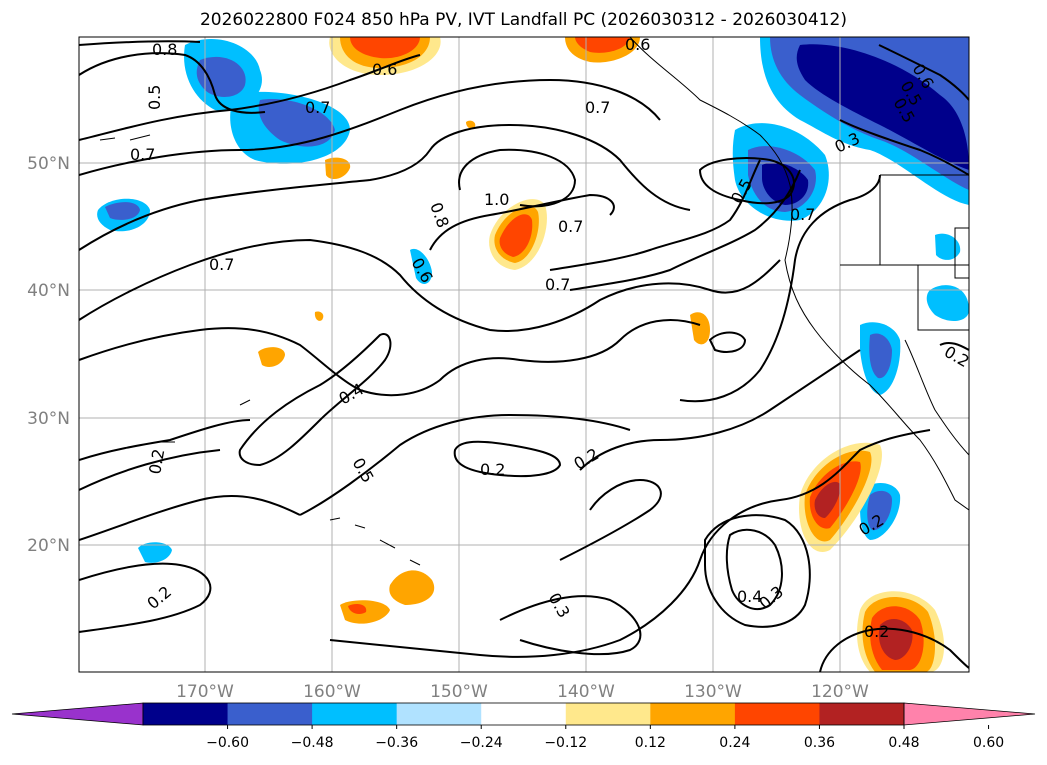 The width and height of the screenshot is (1047, 765). What do you see at coordinates (48, 546) in the screenshot?
I see `lat-label: 20°N` at bounding box center [48, 546].